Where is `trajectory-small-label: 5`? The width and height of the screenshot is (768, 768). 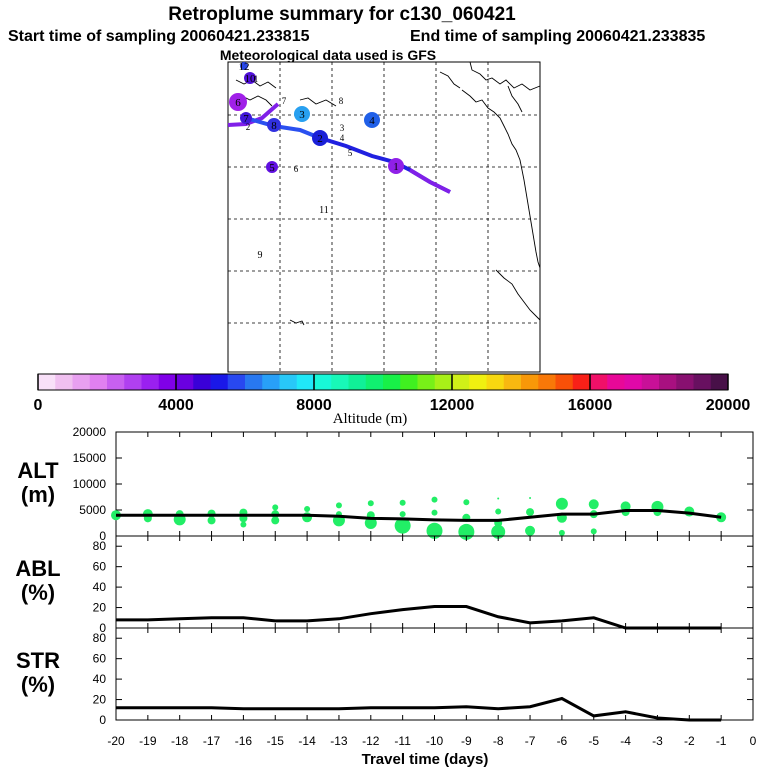 trajectory-small-label: 5 is located at coordinates (350, 153).